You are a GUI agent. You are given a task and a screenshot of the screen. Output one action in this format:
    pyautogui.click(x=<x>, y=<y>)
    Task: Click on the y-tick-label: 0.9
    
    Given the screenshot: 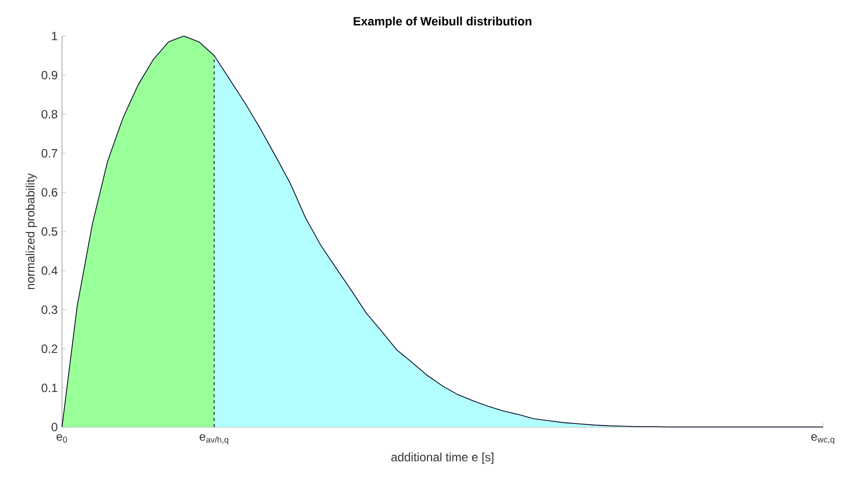 What is the action you would take?
    pyautogui.click(x=50, y=75)
    